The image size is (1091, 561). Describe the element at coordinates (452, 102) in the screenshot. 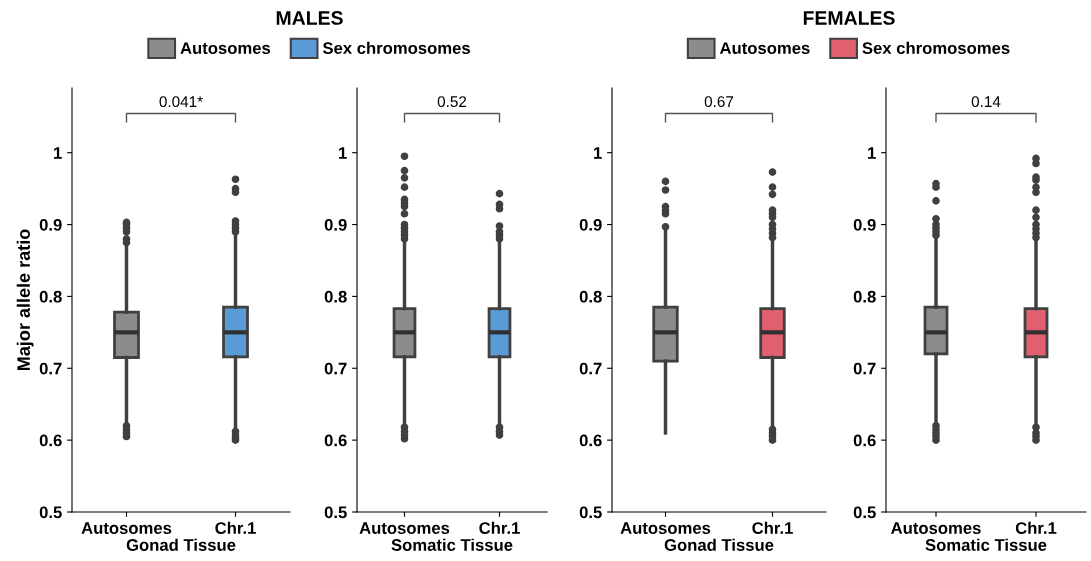

I see `annotation: 0.52` at that location.